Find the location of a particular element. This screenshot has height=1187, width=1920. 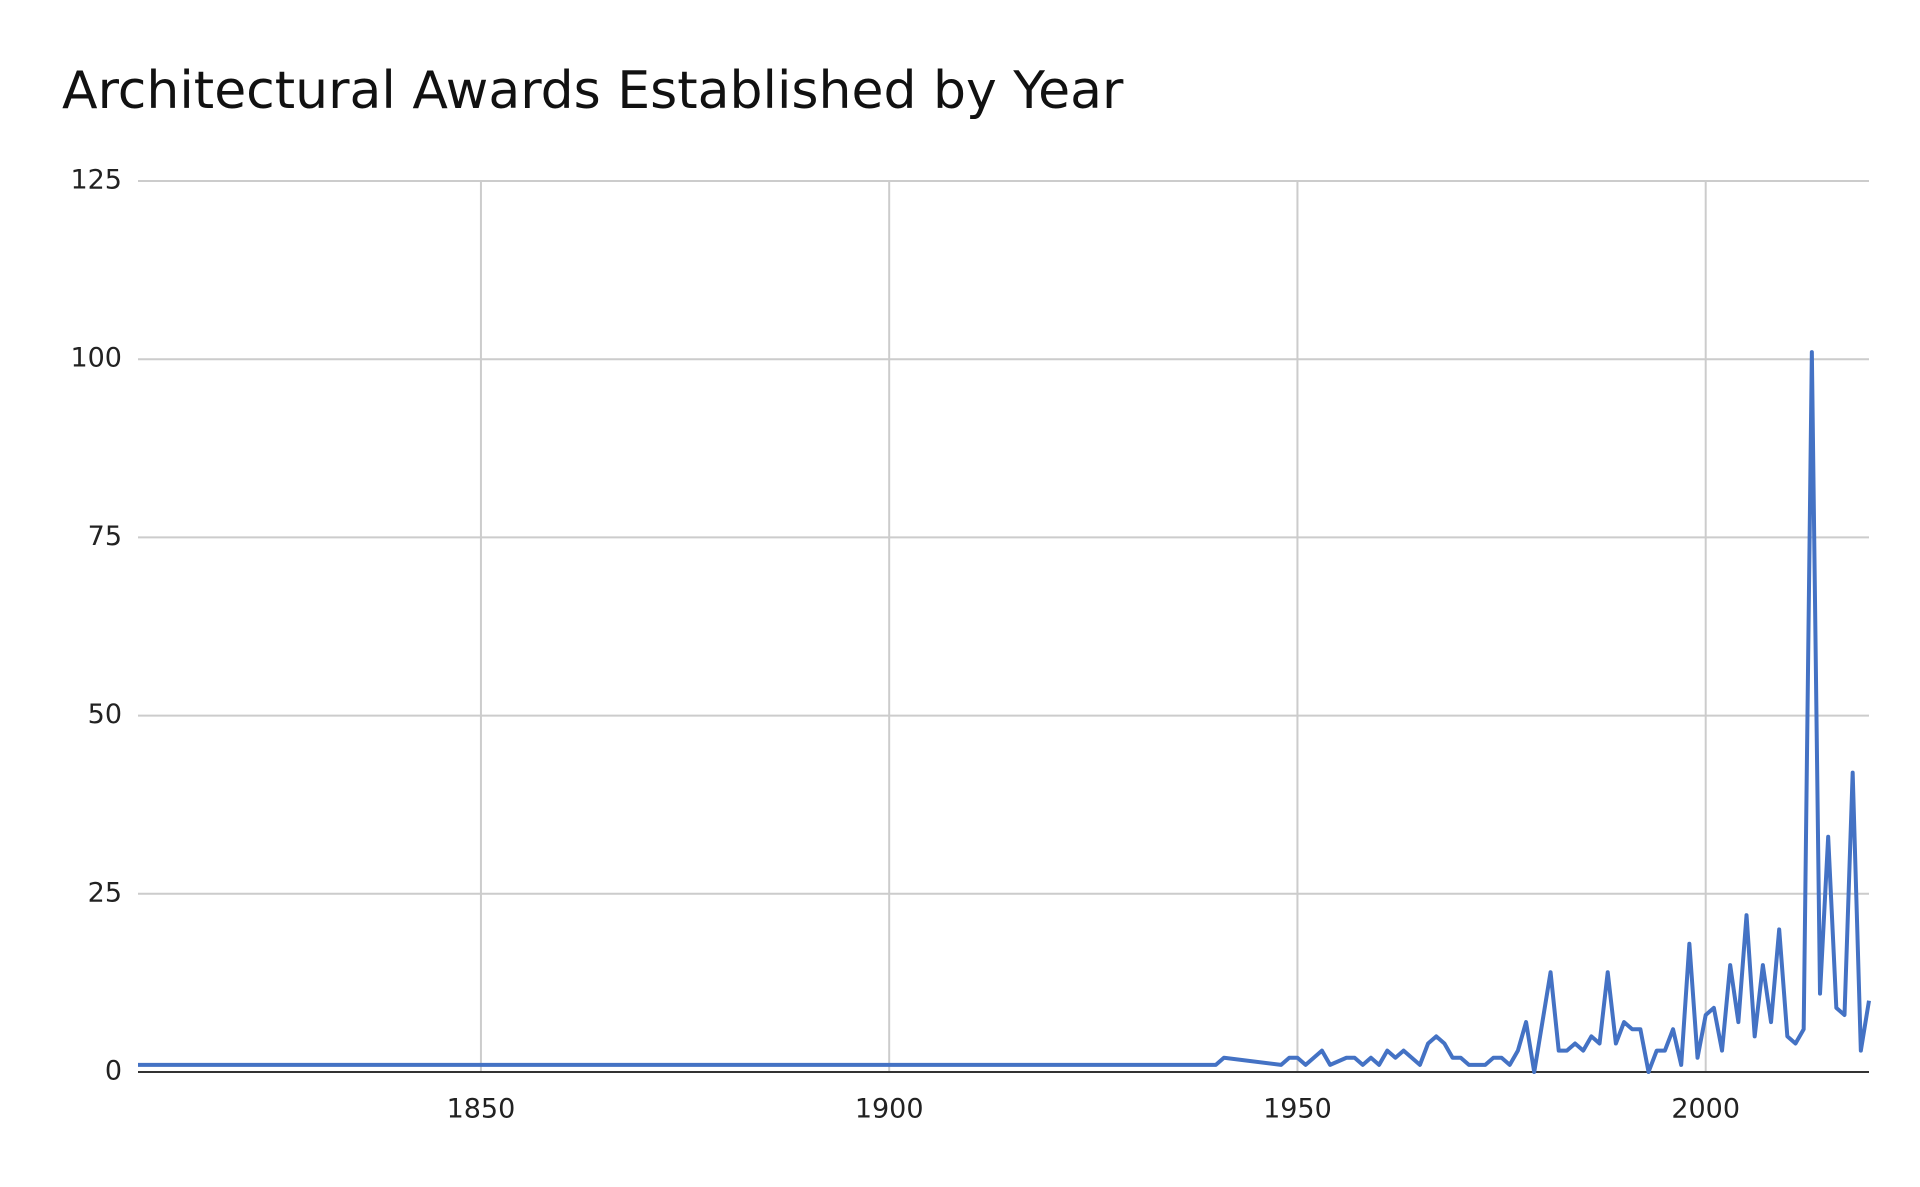

y-tick-label: 50 is located at coordinates (105, 714).